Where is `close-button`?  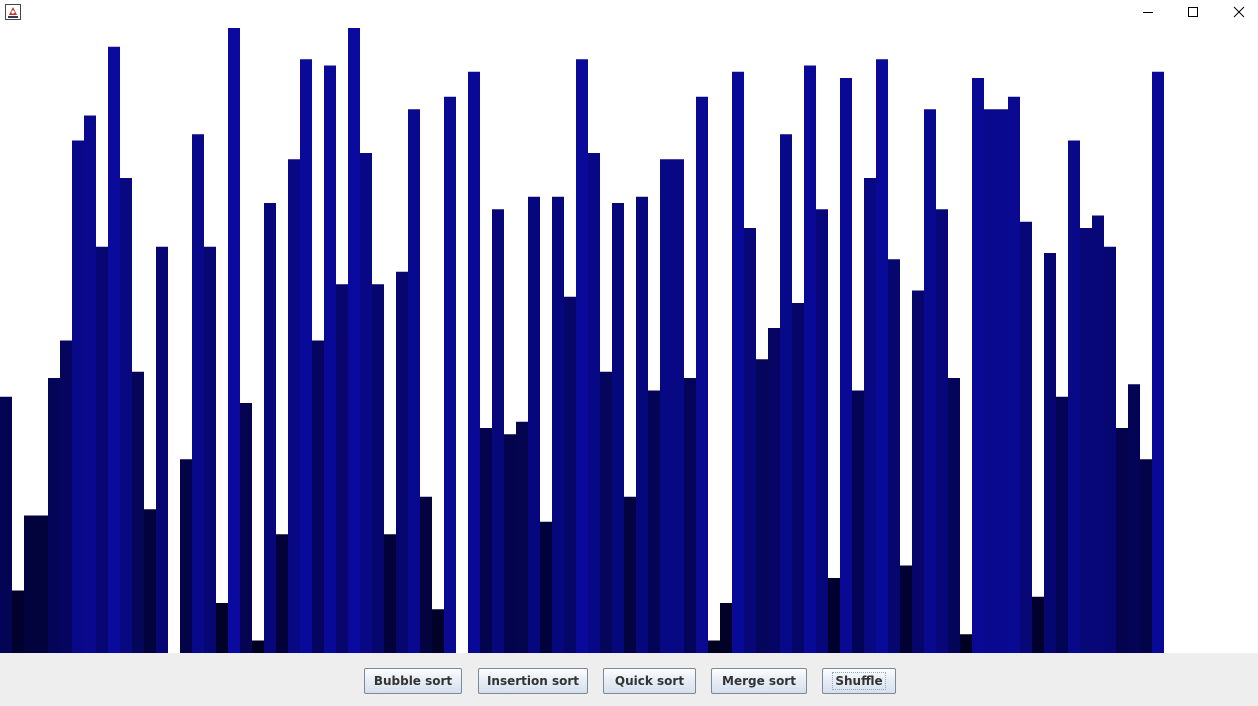 close-button is located at coordinates (1237, 12).